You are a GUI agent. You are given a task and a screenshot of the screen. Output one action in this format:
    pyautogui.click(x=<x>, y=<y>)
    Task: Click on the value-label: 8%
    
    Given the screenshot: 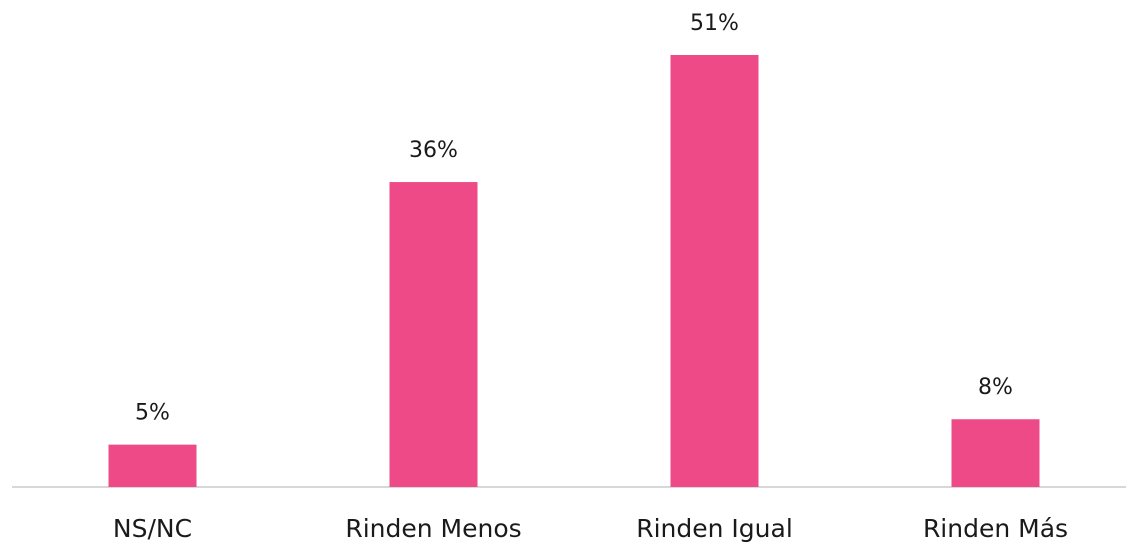 What is the action you would take?
    pyautogui.click(x=995, y=387)
    